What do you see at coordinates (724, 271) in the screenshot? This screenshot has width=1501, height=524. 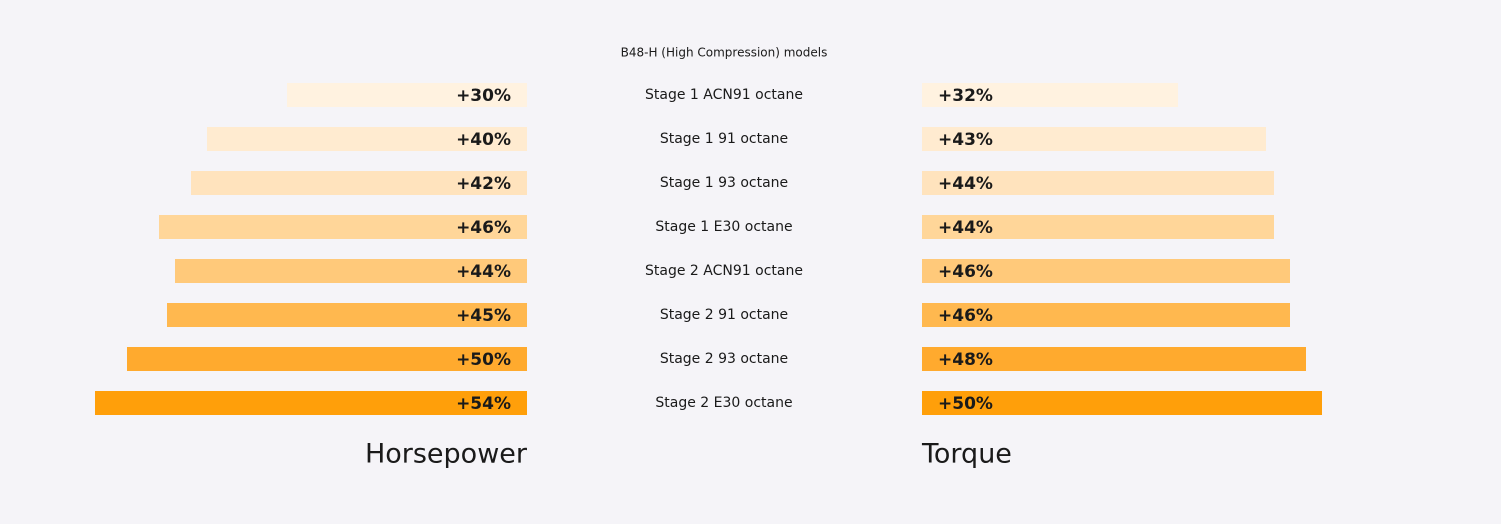 I see `category-label: Stage 2 ACN91 octane` at bounding box center [724, 271].